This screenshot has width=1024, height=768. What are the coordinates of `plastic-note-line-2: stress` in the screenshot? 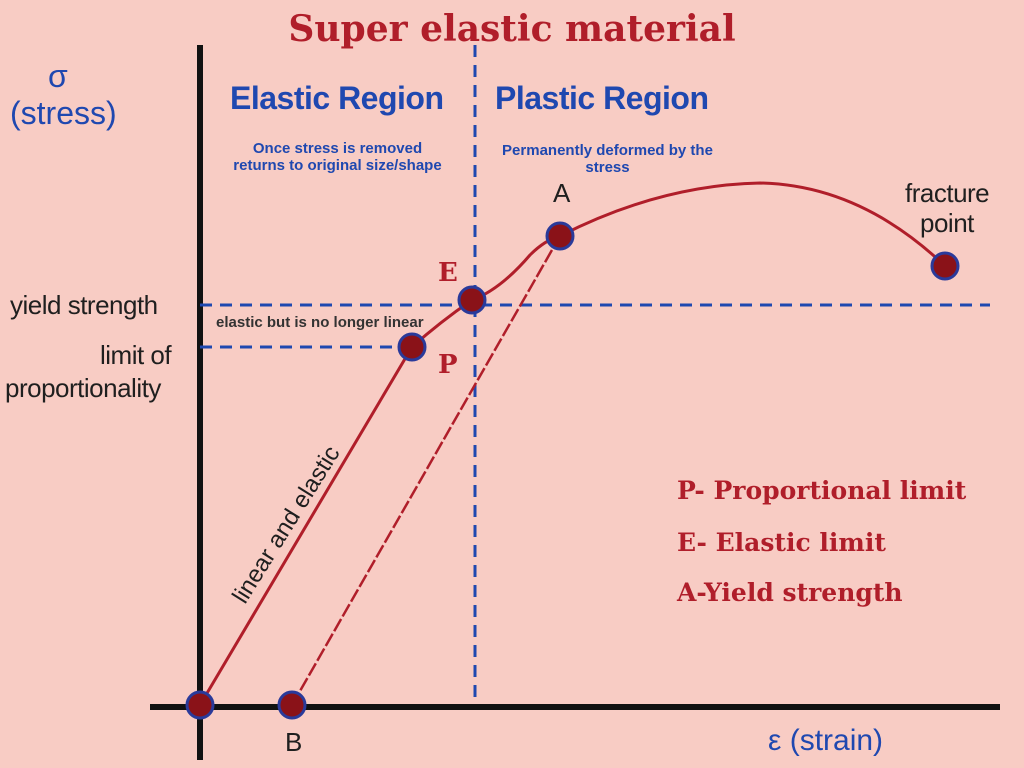 It's located at (607, 167).